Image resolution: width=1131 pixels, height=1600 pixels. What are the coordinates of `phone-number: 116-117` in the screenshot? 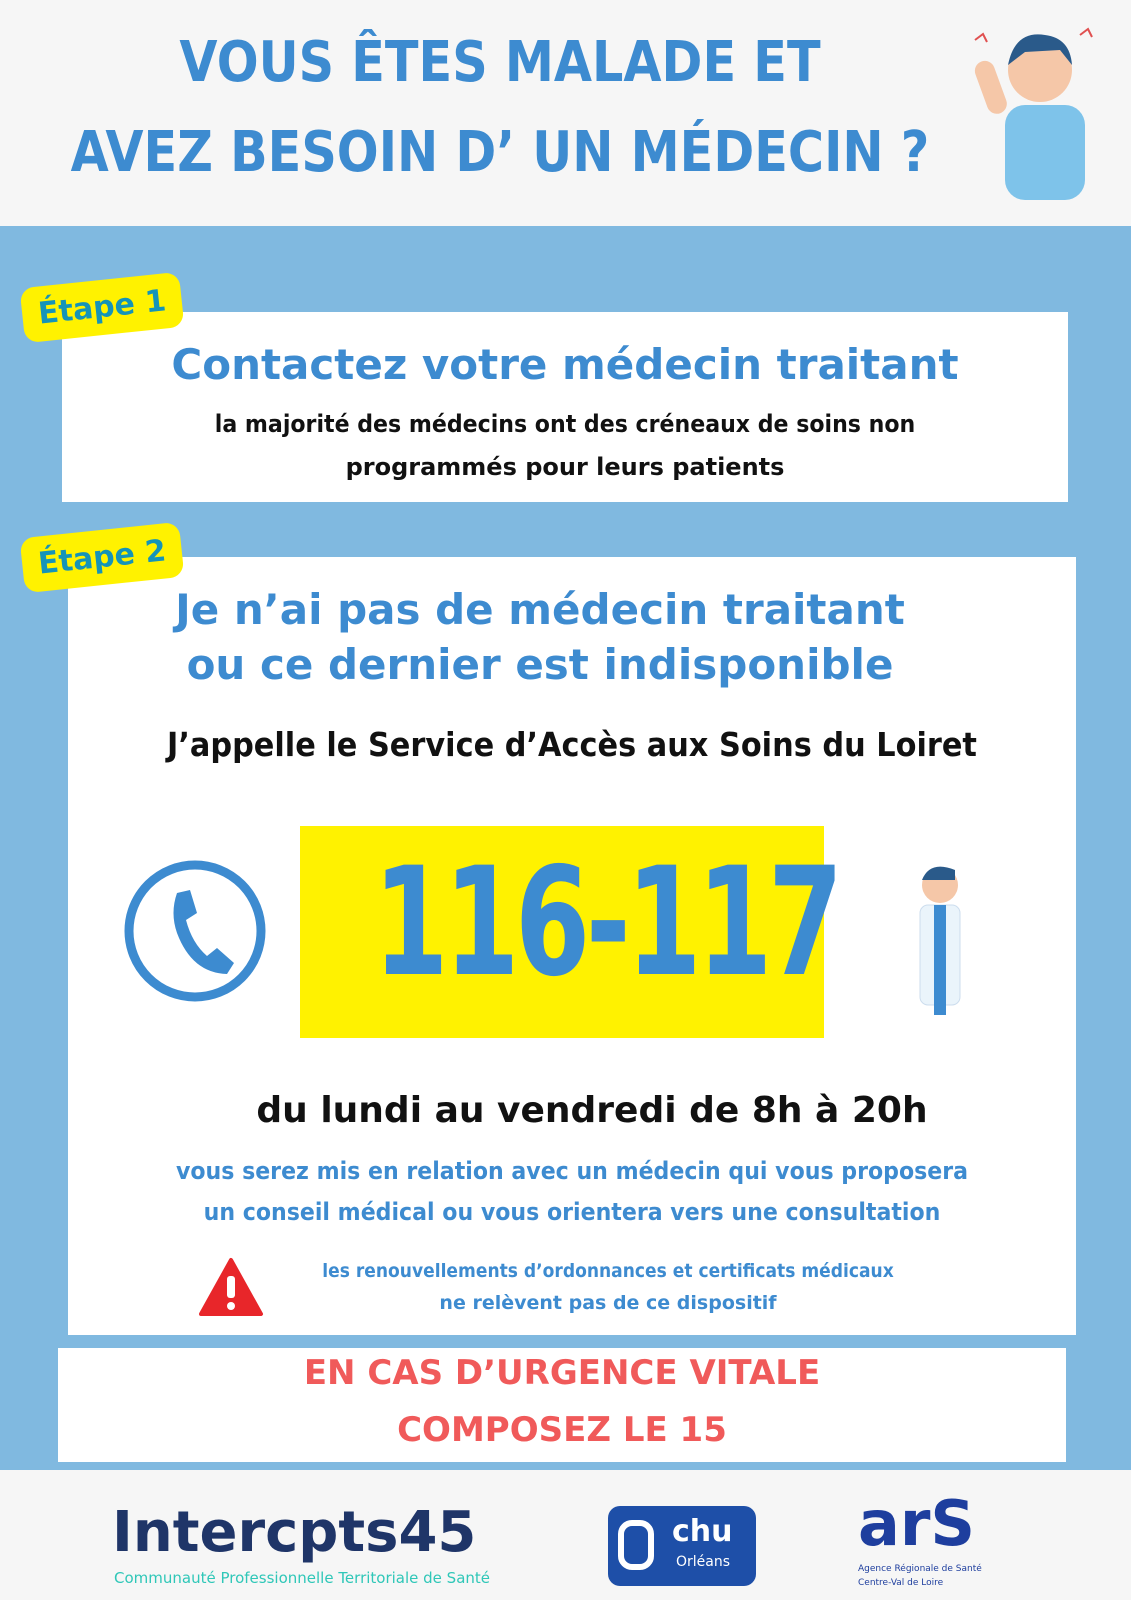 It's located at (608, 923).